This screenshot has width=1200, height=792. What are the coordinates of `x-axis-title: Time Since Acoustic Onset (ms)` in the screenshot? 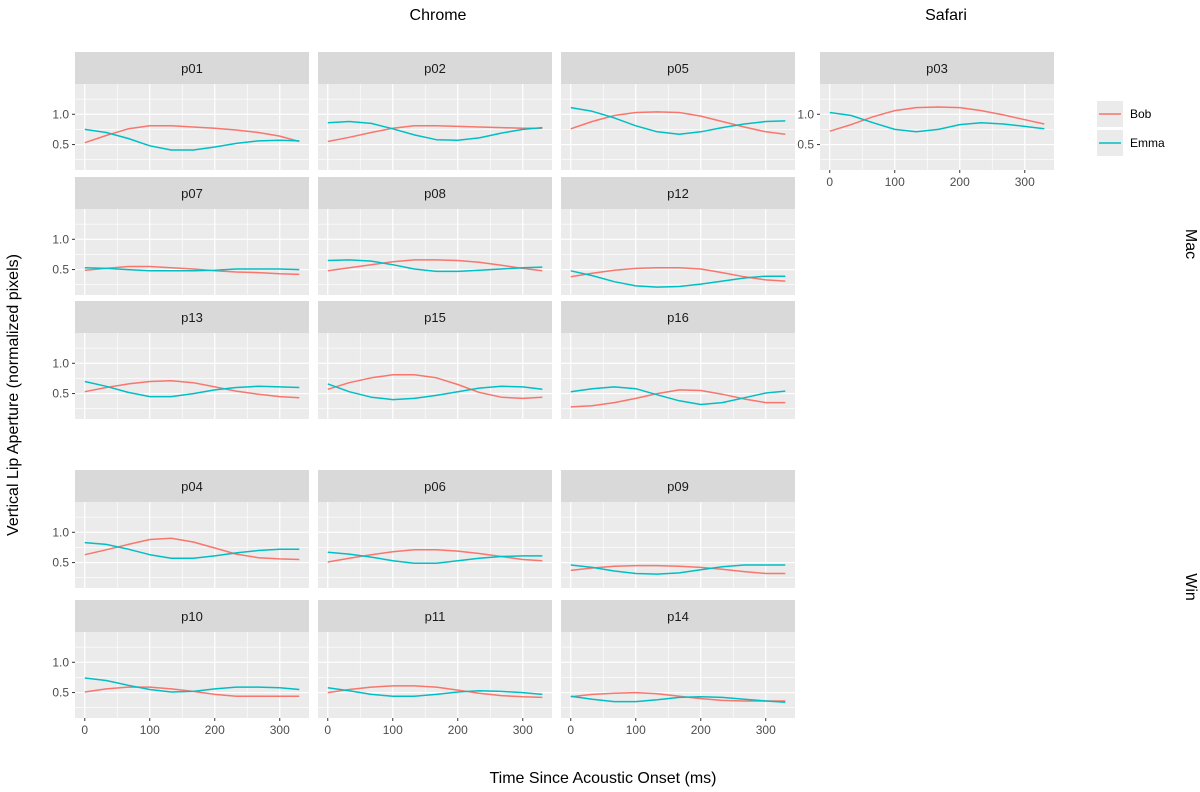 It's located at (602, 778).